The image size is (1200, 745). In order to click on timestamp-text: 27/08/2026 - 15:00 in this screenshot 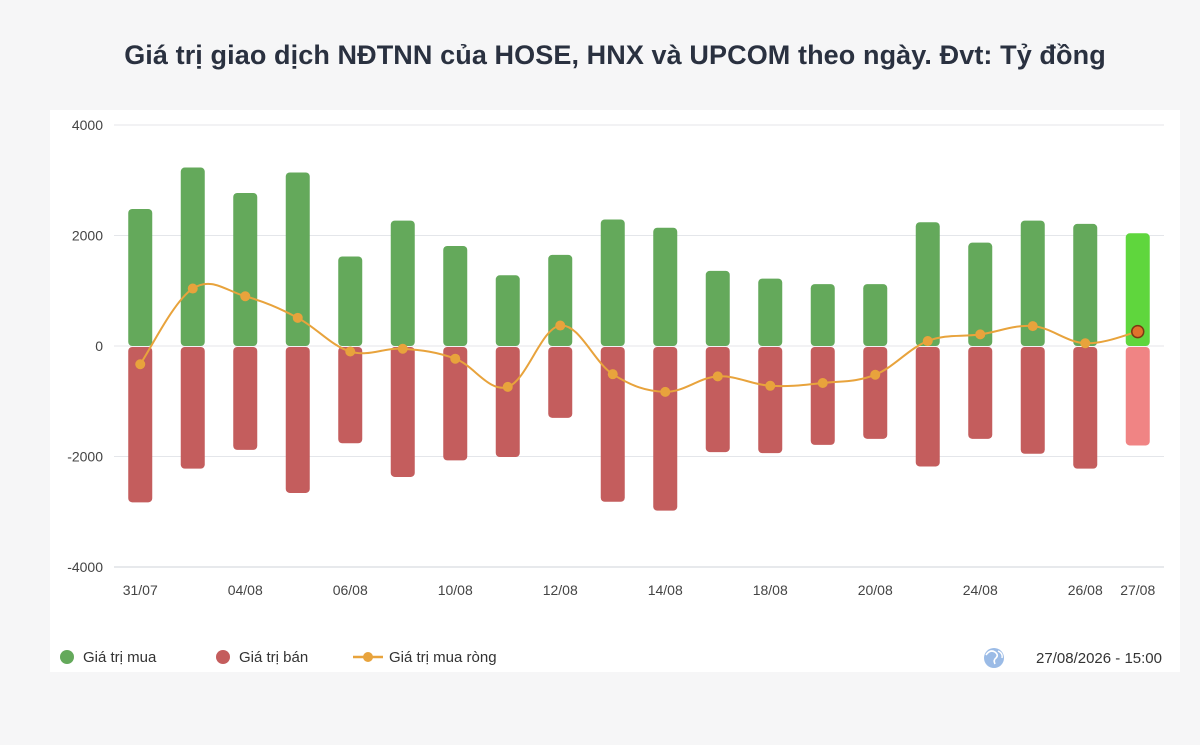, I will do `click(1099, 658)`.